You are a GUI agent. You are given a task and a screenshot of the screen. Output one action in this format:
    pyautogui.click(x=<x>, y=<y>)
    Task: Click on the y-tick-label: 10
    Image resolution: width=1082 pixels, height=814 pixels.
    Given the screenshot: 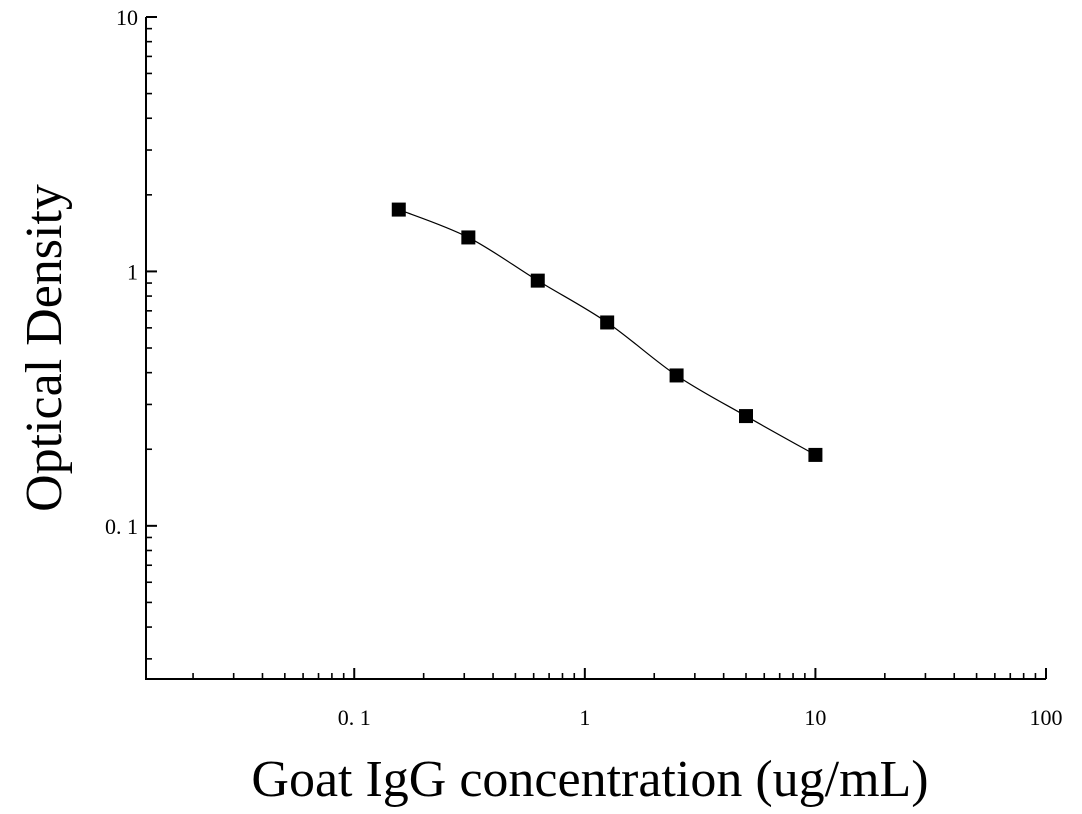 What is the action you would take?
    pyautogui.click(x=127, y=17)
    